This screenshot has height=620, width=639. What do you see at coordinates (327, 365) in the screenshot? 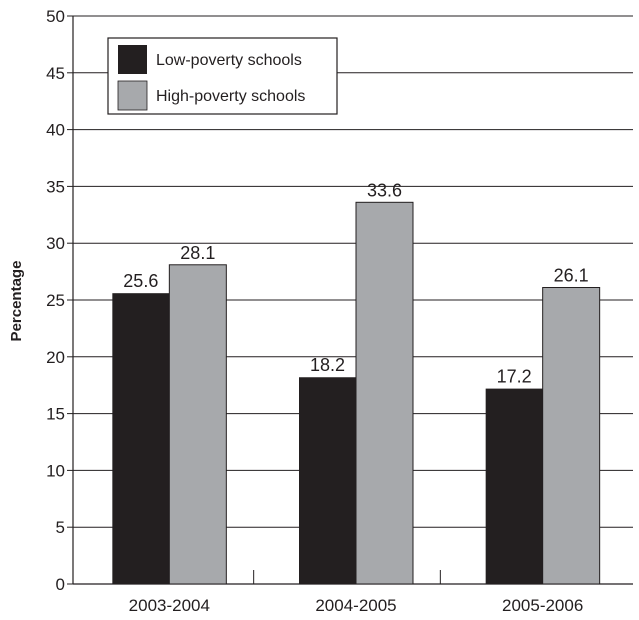
I see `data-label: 18.2` at bounding box center [327, 365].